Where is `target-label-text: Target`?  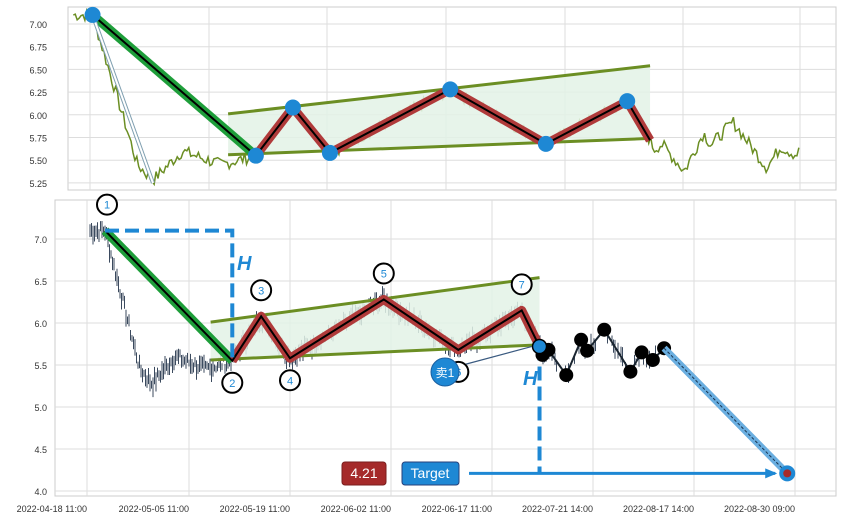
target-label-text: Target is located at coordinates (430, 473).